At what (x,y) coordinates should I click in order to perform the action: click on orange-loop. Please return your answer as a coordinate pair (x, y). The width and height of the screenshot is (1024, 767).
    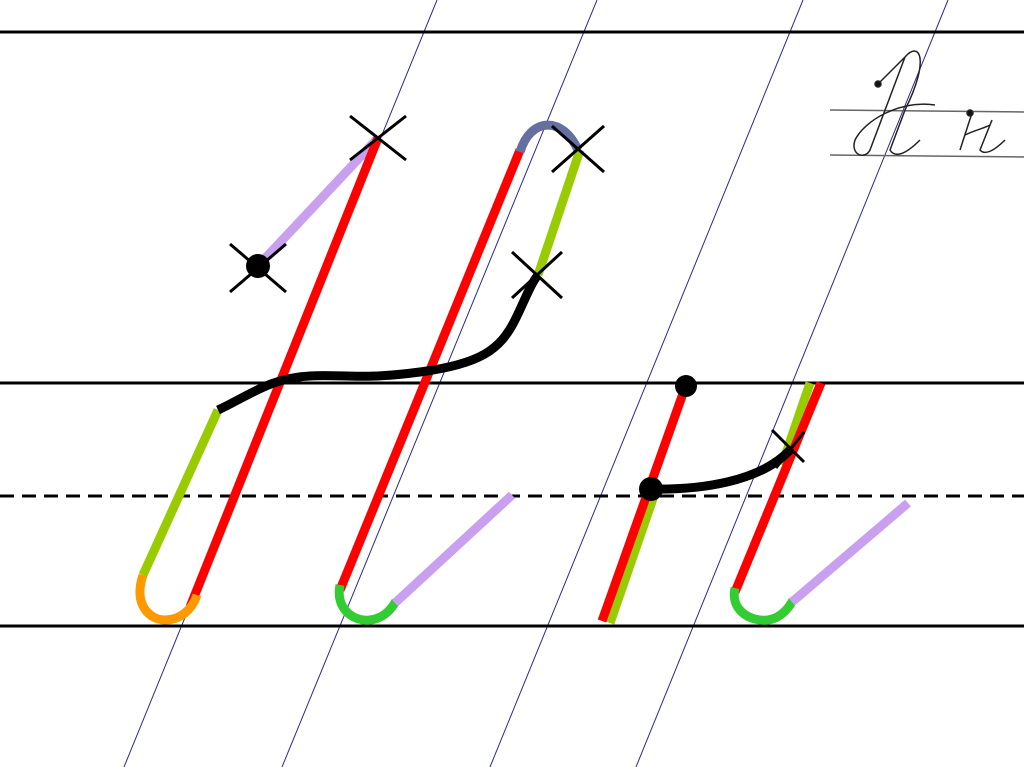
    Looking at the image, I should click on (168, 599).